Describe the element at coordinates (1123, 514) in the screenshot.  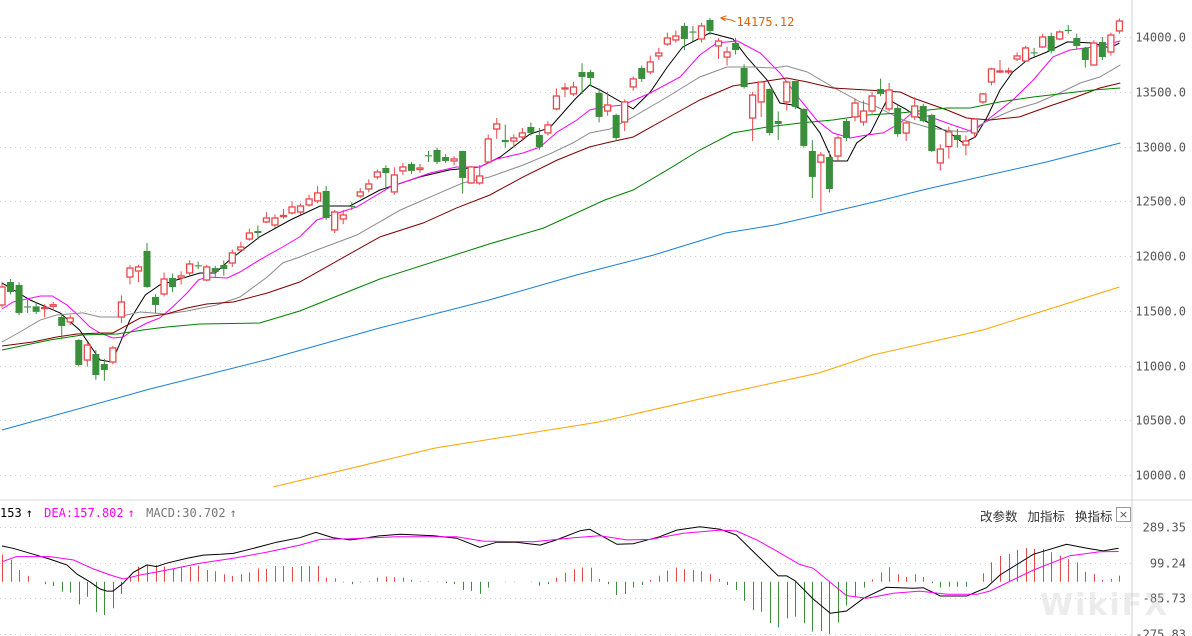
I see `close-indicator-button: ×` at that location.